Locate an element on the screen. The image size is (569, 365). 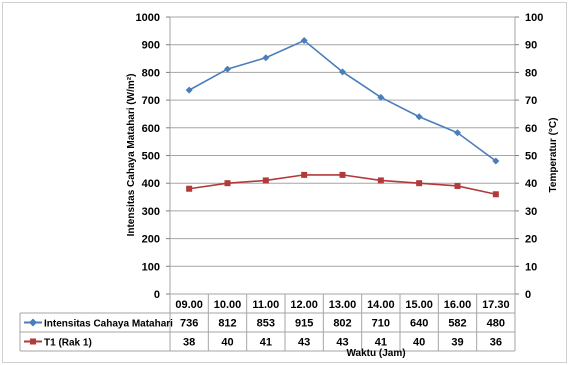
y-right-axis-title: Temperatur (°C) is located at coordinates (553, 155).